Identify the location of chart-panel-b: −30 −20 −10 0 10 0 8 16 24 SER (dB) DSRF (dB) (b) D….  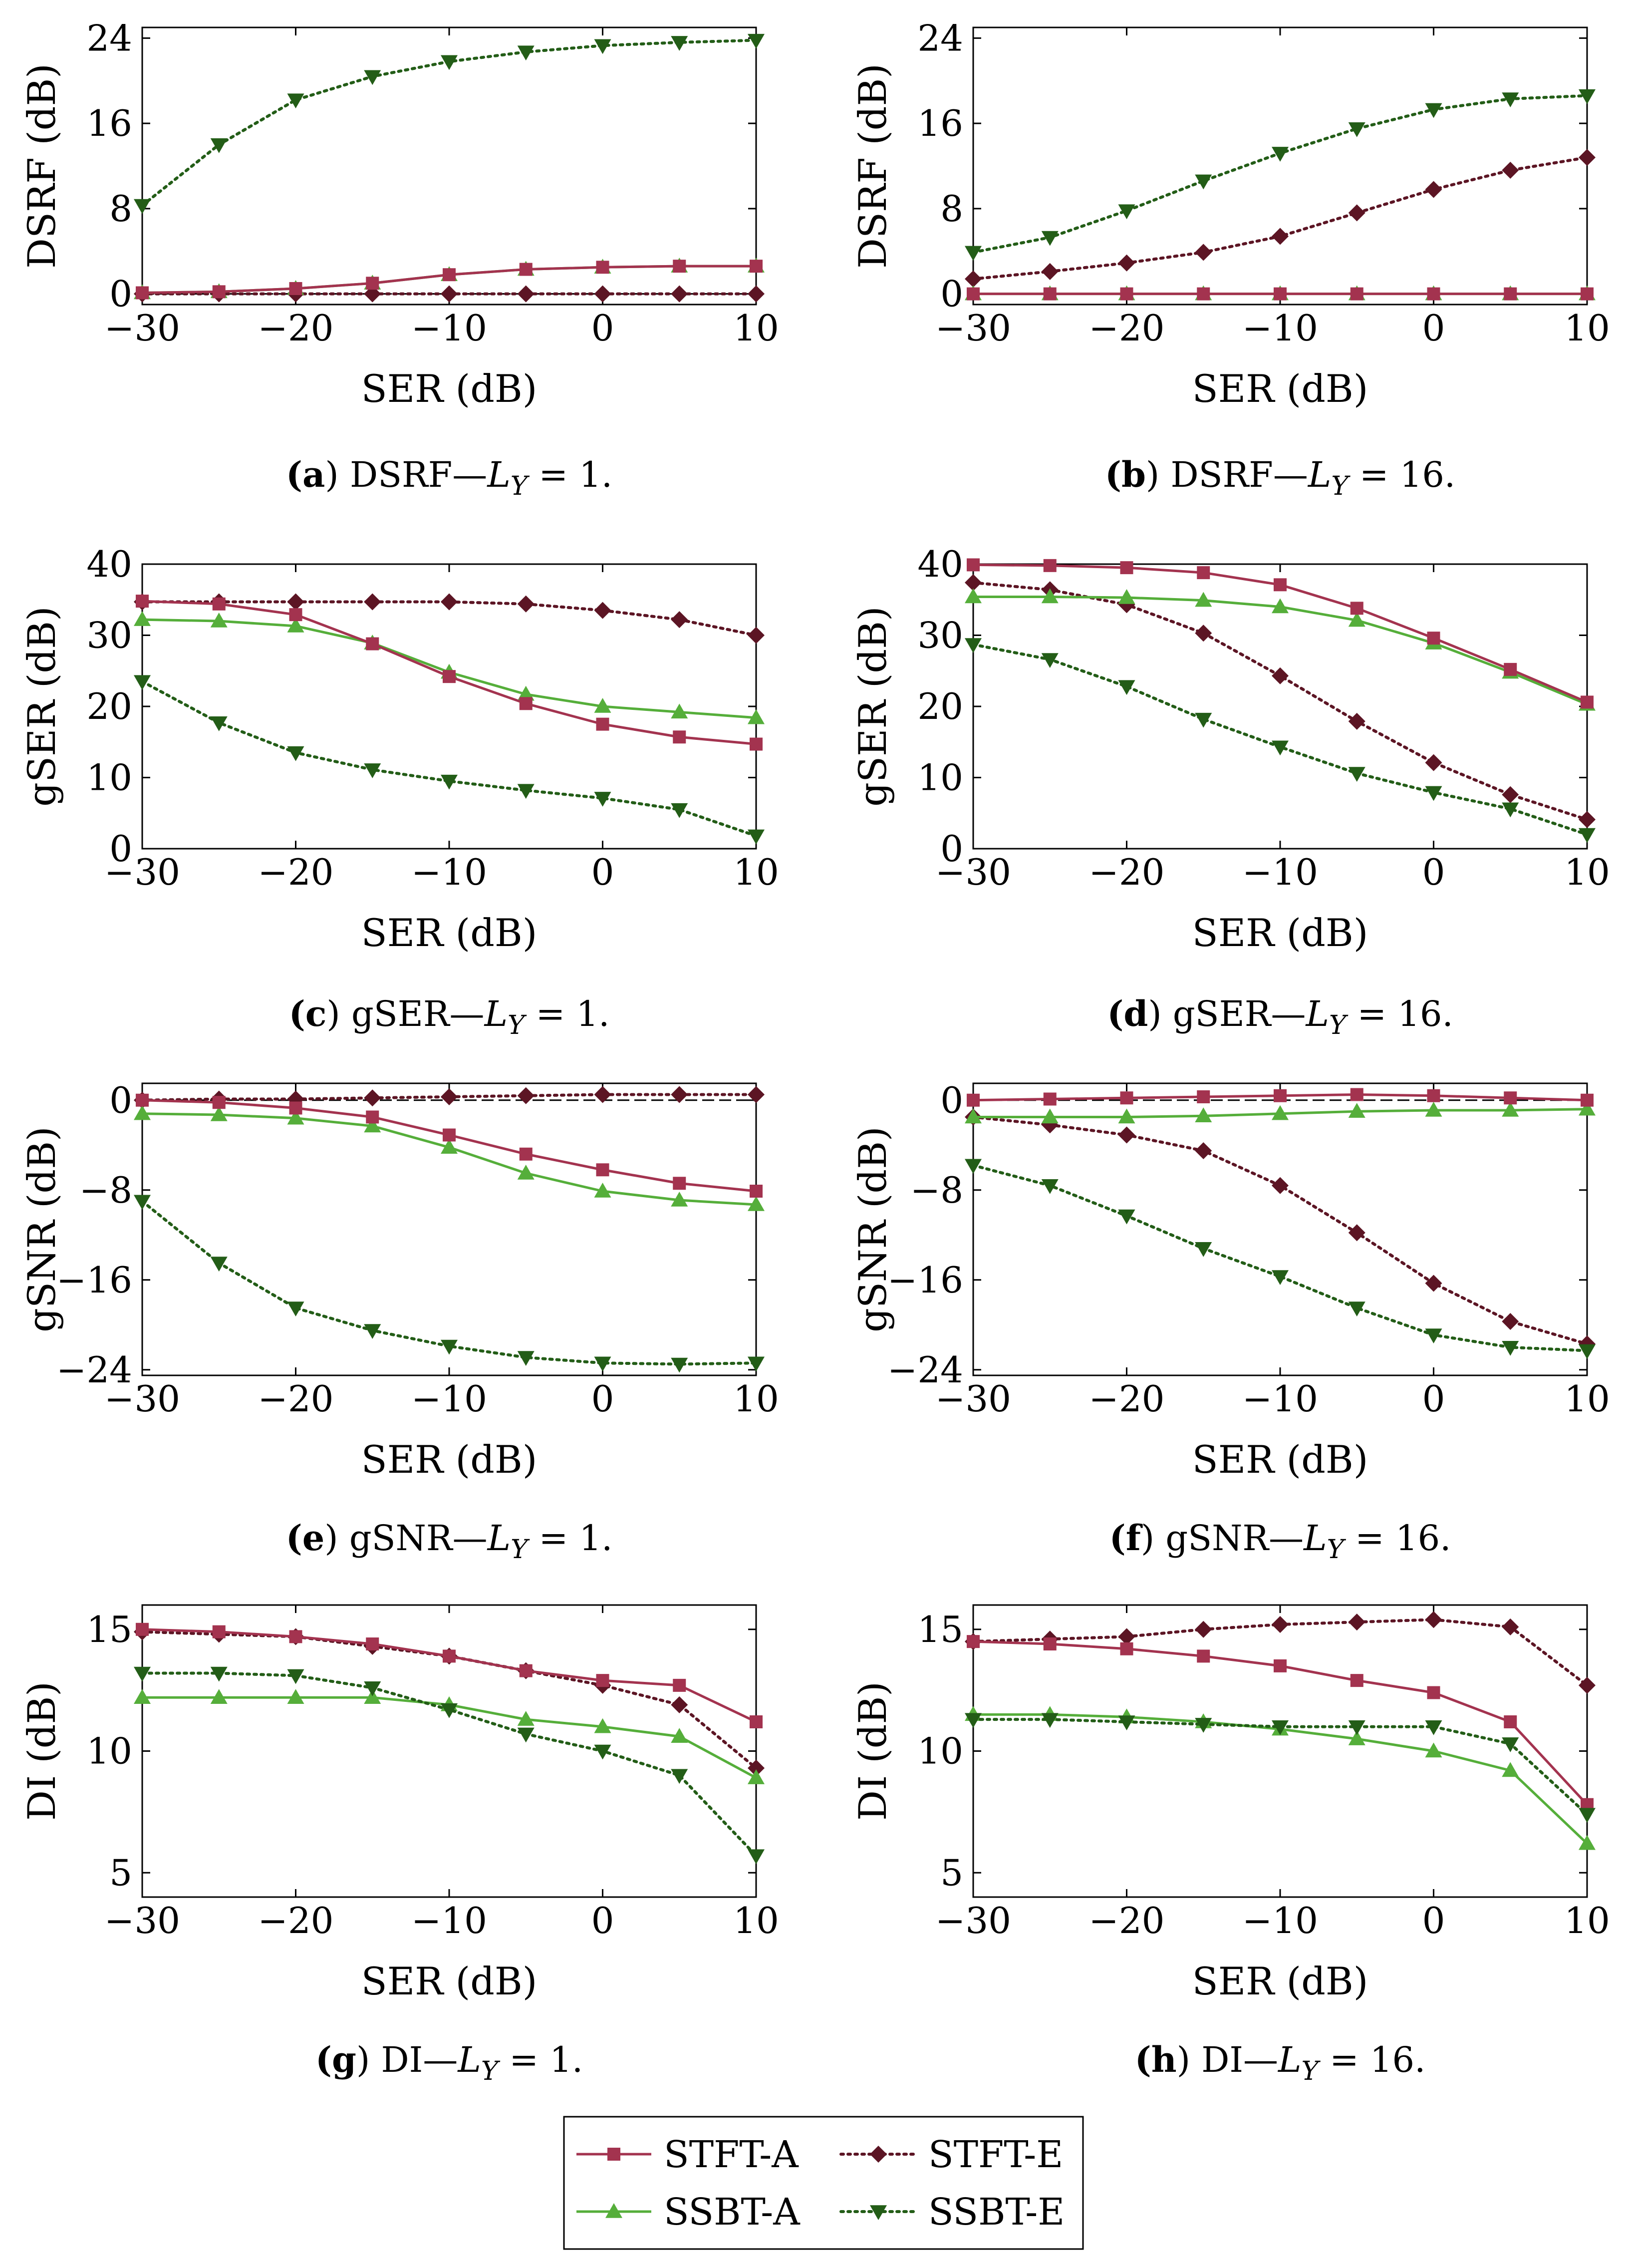
(1230, 259).